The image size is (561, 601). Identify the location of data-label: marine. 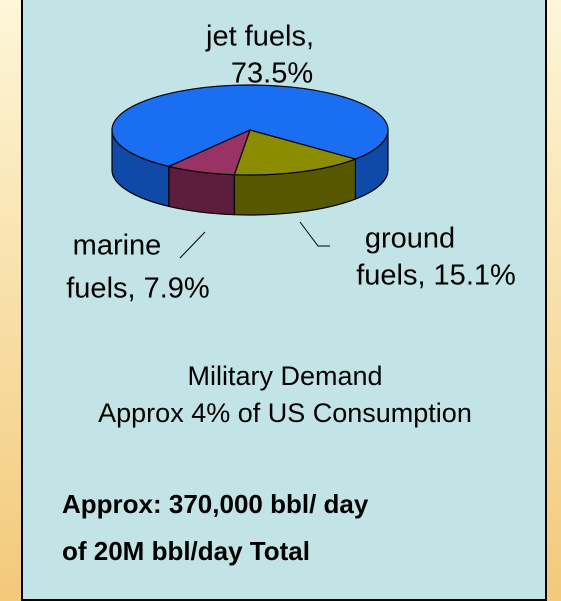
(117, 246).